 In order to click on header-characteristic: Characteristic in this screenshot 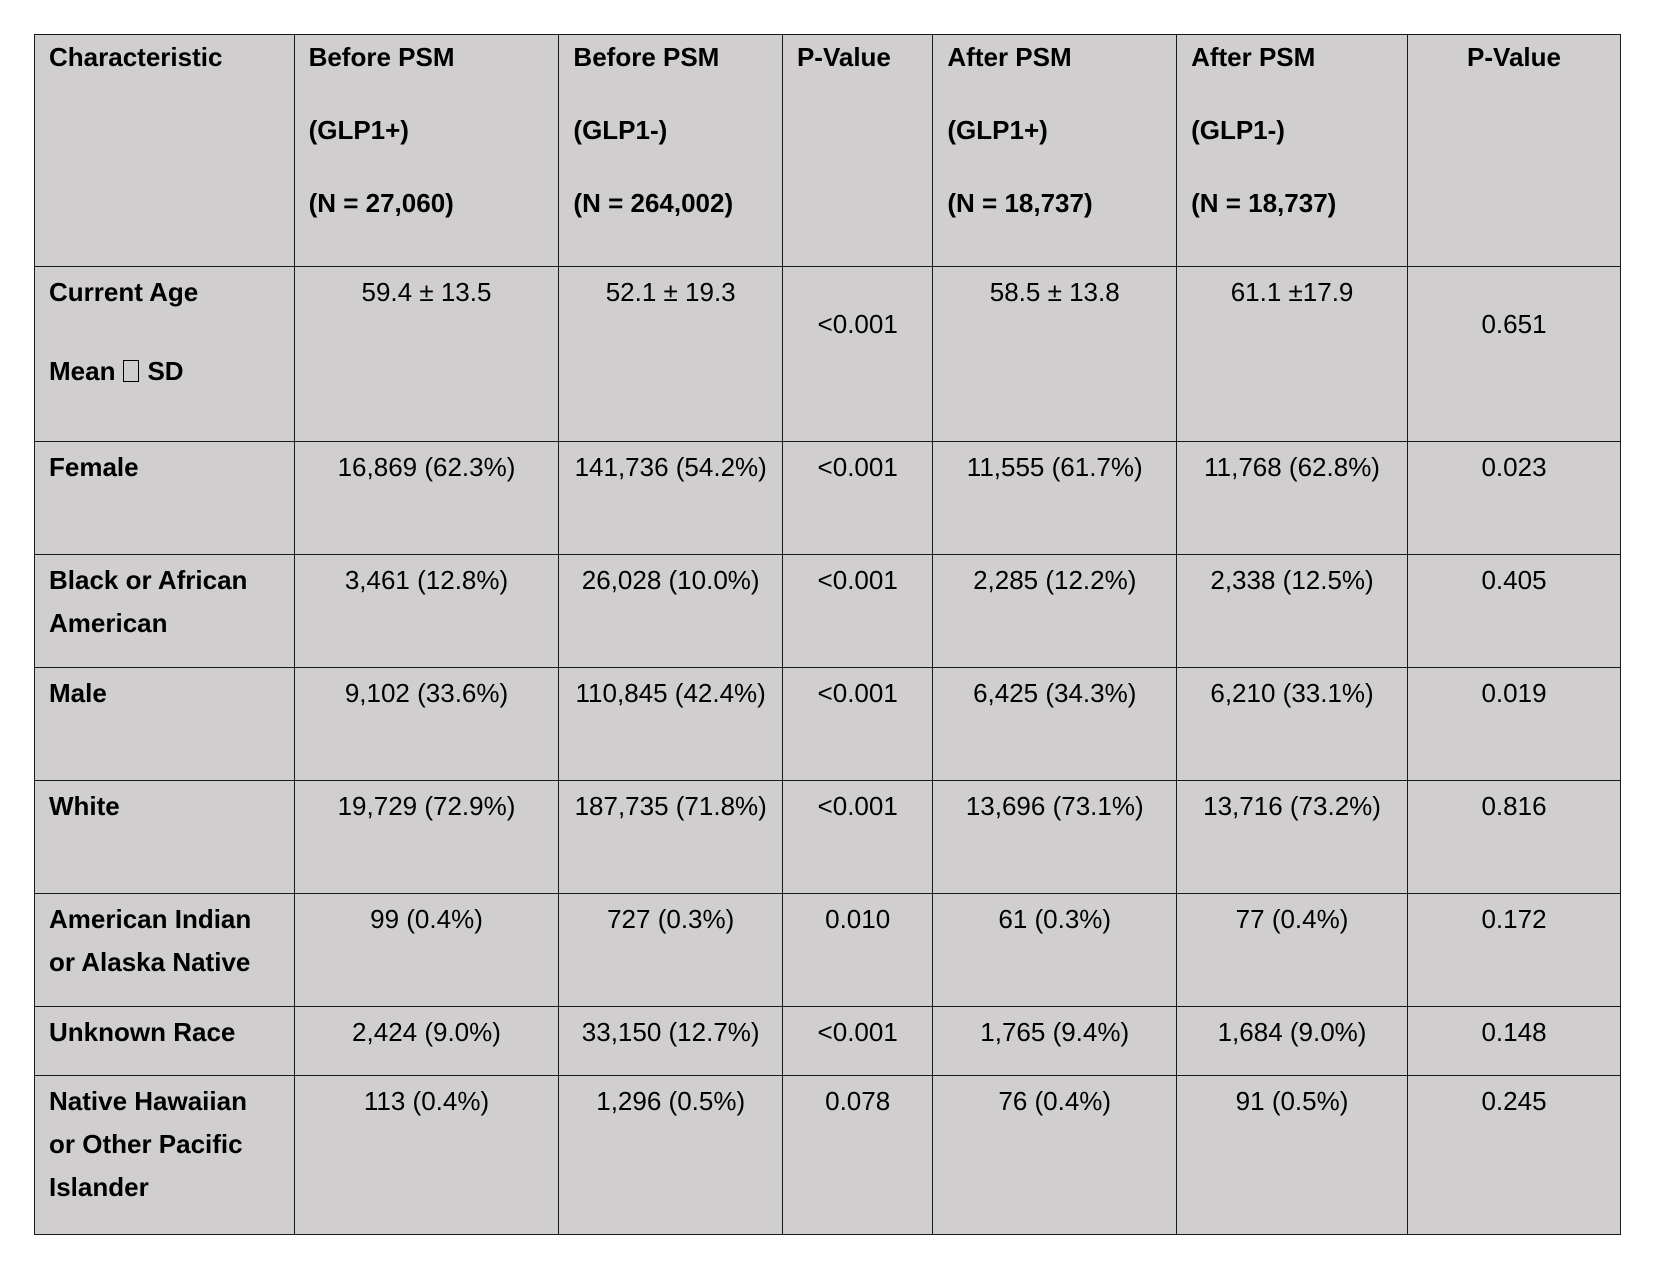, I will do `click(164, 150)`.